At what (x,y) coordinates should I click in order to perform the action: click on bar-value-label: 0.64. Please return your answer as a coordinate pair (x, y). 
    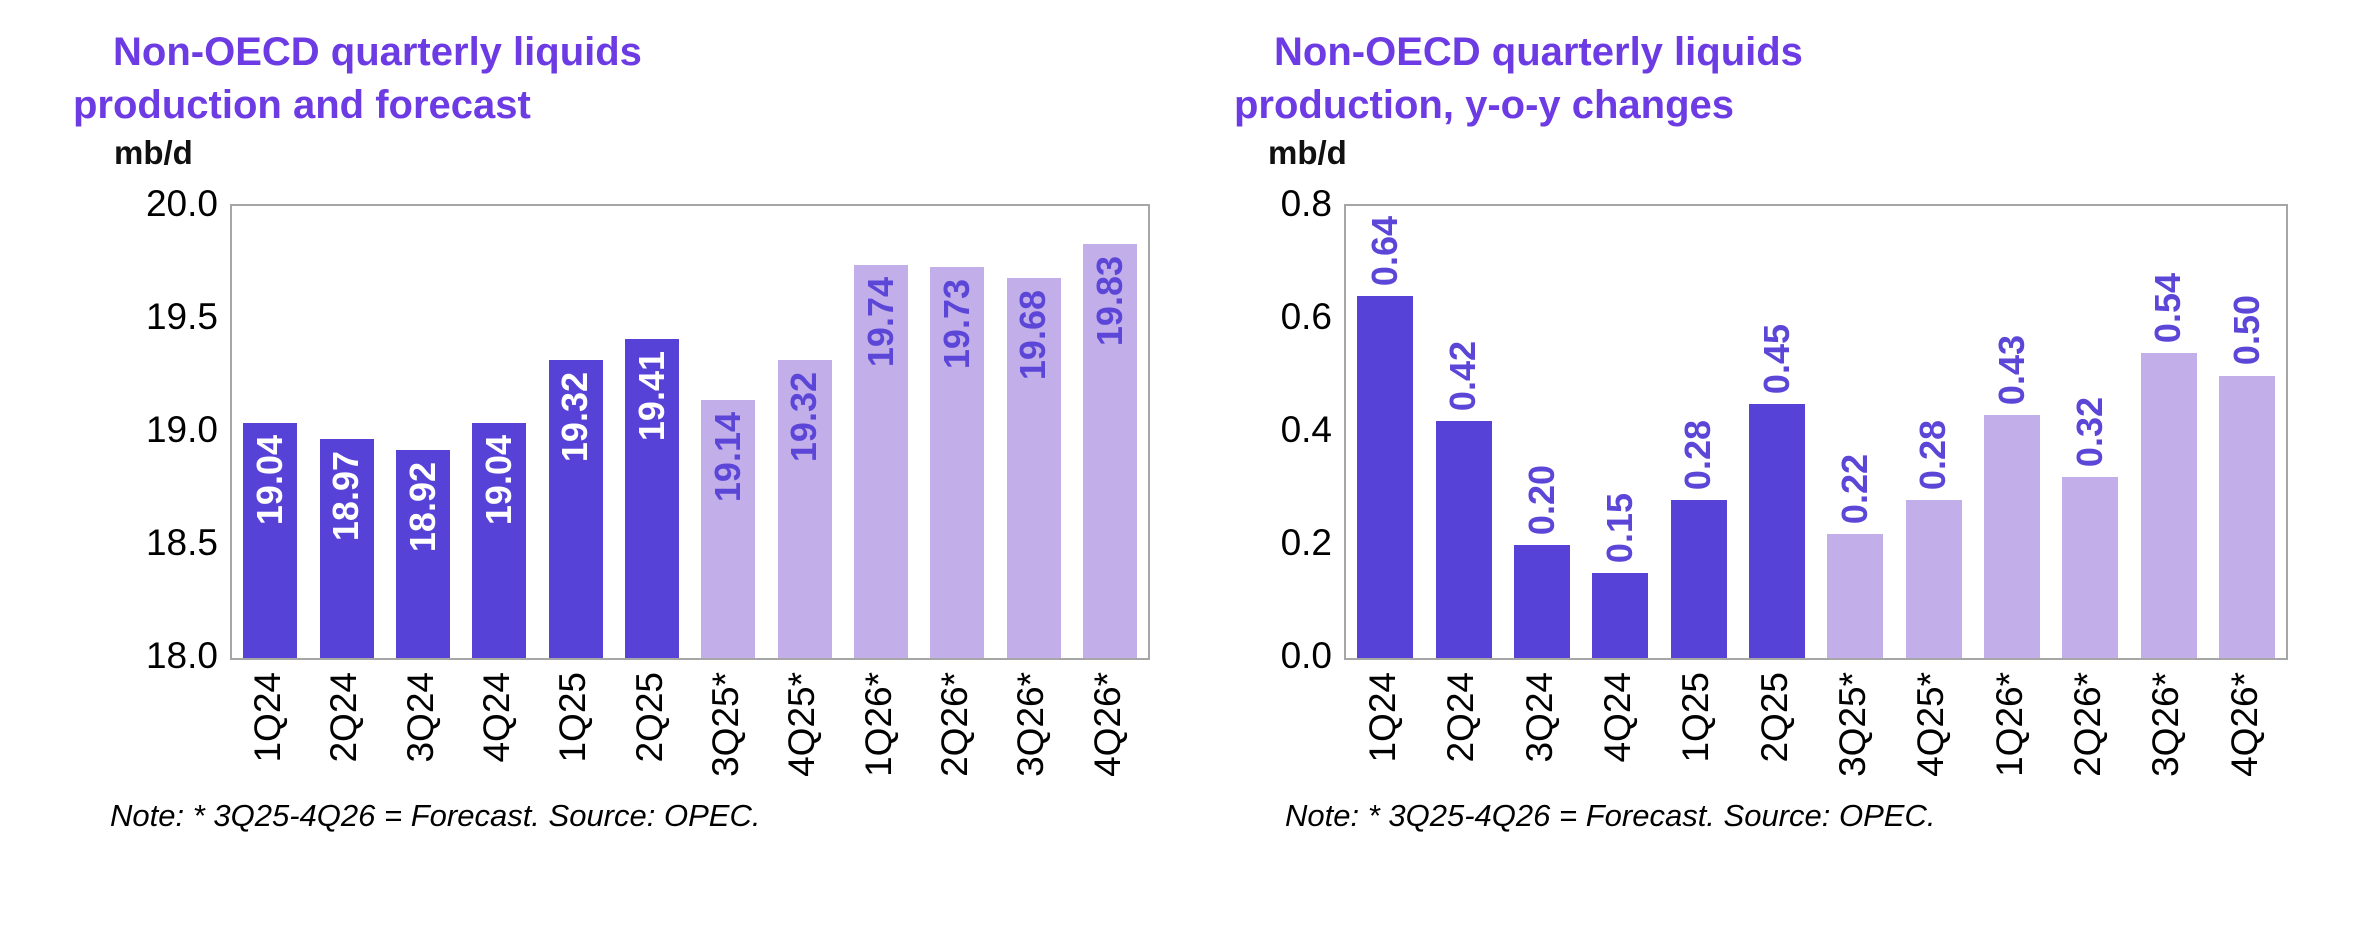
    Looking at the image, I should click on (1385, 251).